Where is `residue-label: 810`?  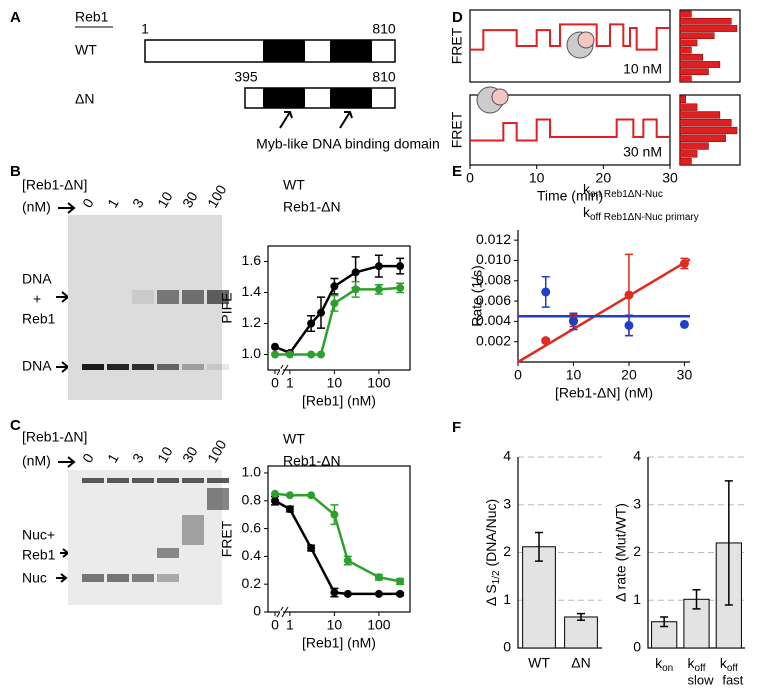 residue-label: 810 is located at coordinates (384, 29).